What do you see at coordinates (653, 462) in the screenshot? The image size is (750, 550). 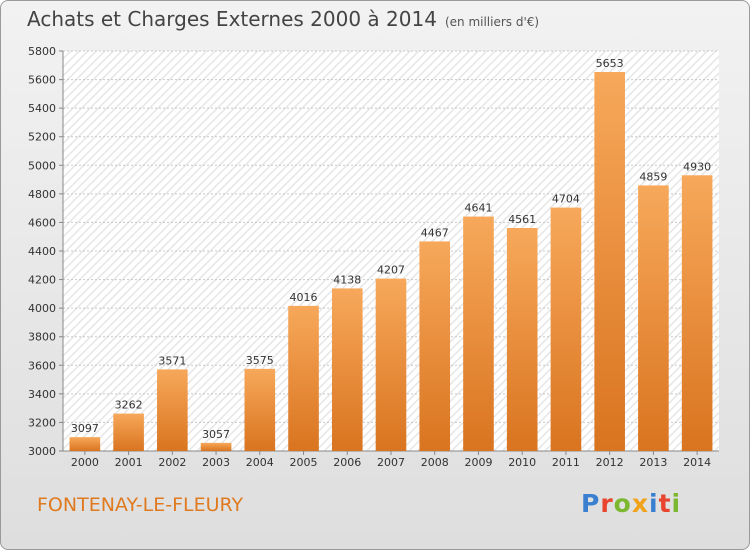 I see `x-tick-label-2013: 2013` at bounding box center [653, 462].